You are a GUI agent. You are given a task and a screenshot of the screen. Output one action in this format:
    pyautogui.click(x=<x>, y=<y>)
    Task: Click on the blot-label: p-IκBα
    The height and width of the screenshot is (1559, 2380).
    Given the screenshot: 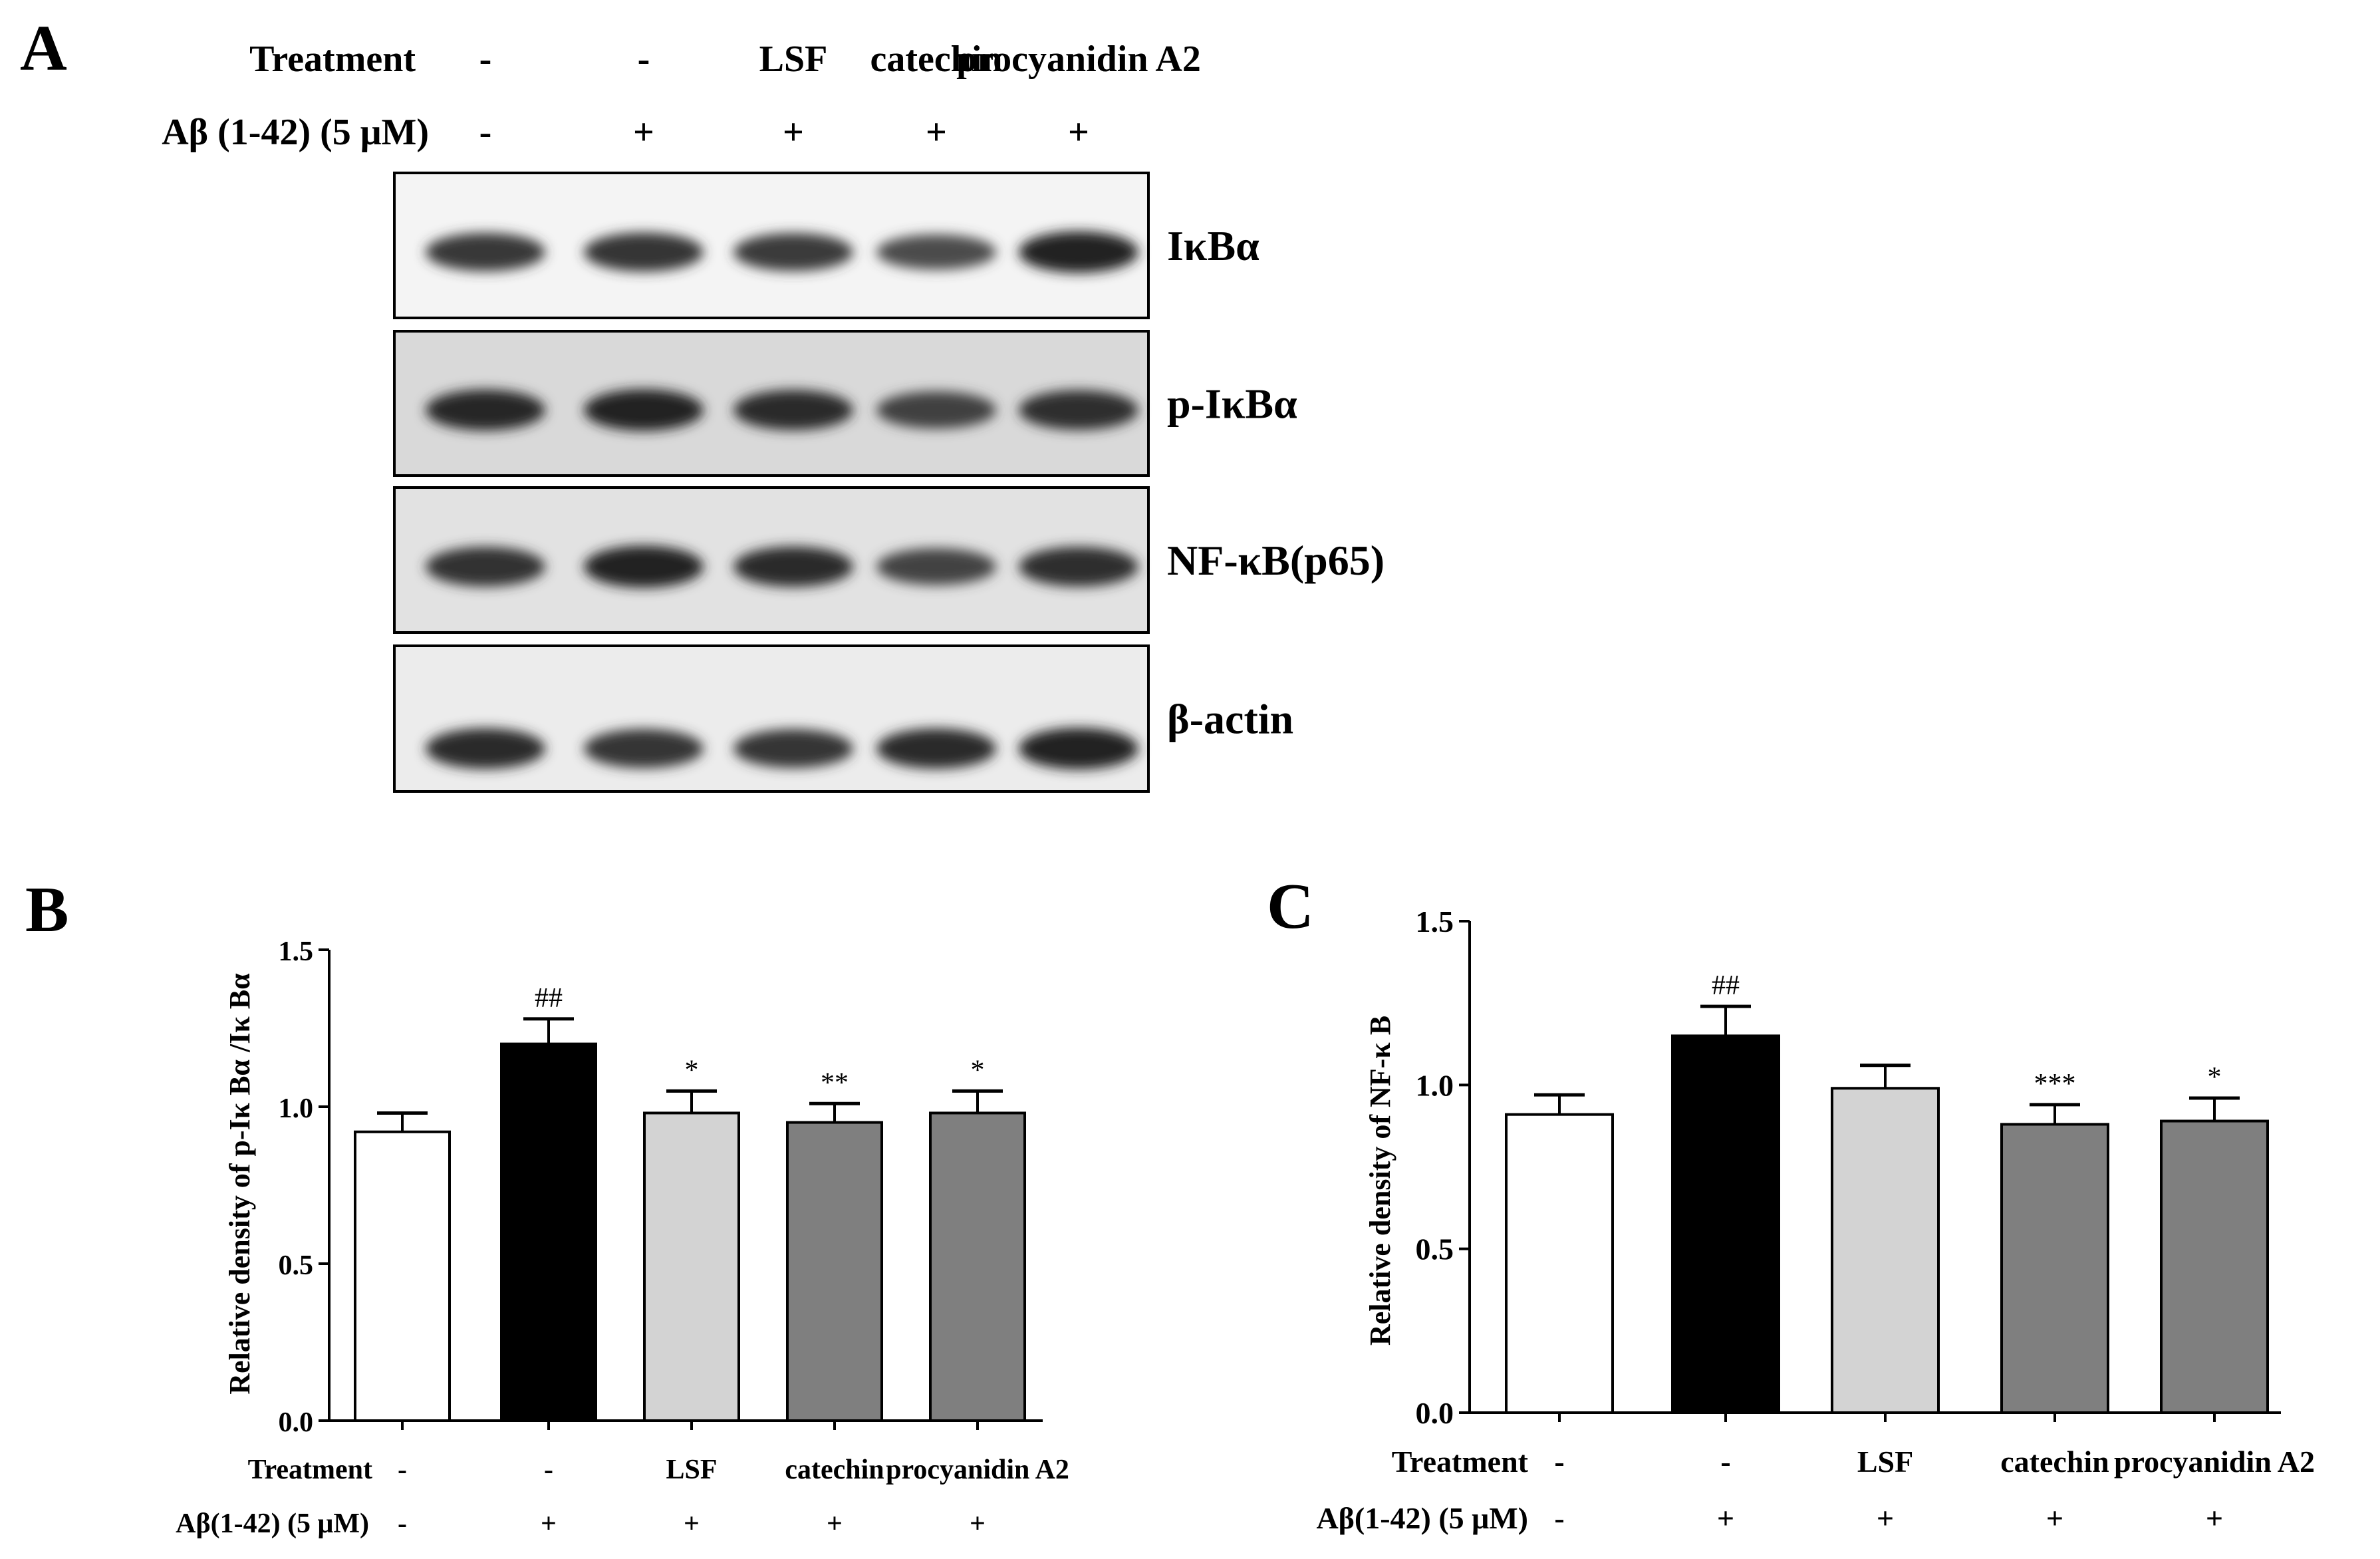 What is the action you would take?
    pyautogui.click(x=1232, y=404)
    